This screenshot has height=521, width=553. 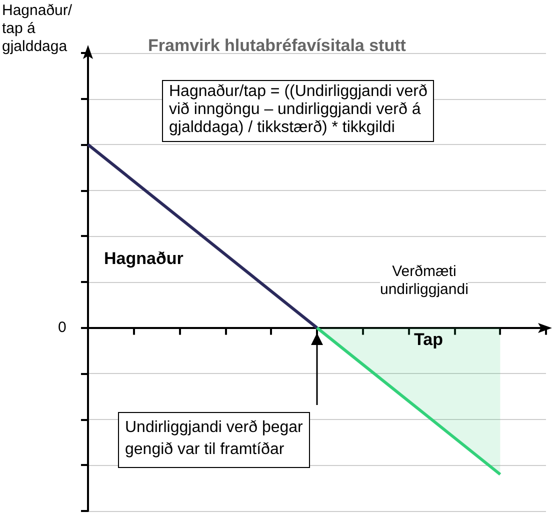 What do you see at coordinates (424, 281) in the screenshot?
I see `x-axis-title: Verðmæti undirliggjandi` at bounding box center [424, 281].